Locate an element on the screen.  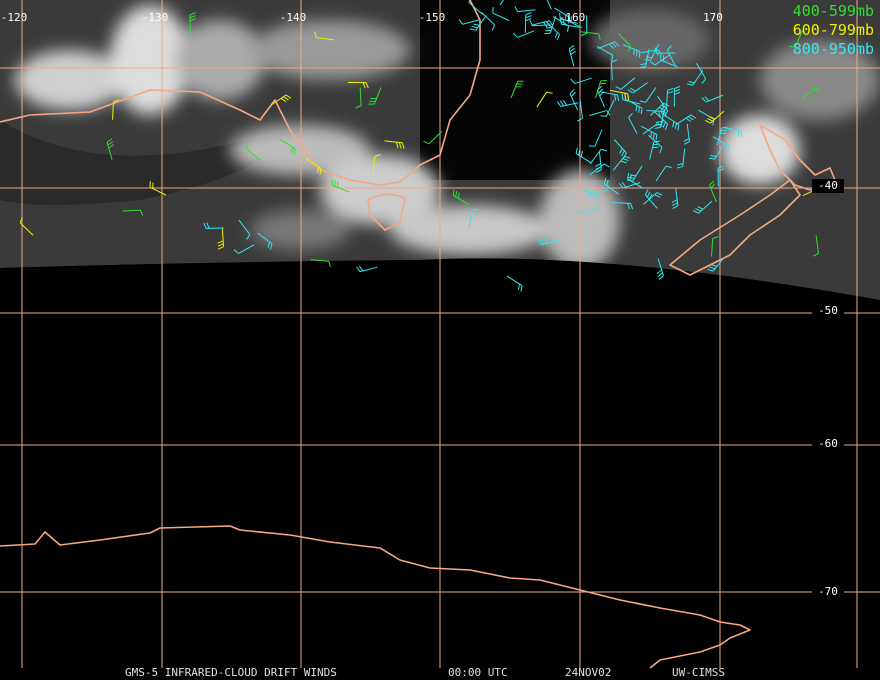
label-bg is located at coordinates (828, 592).